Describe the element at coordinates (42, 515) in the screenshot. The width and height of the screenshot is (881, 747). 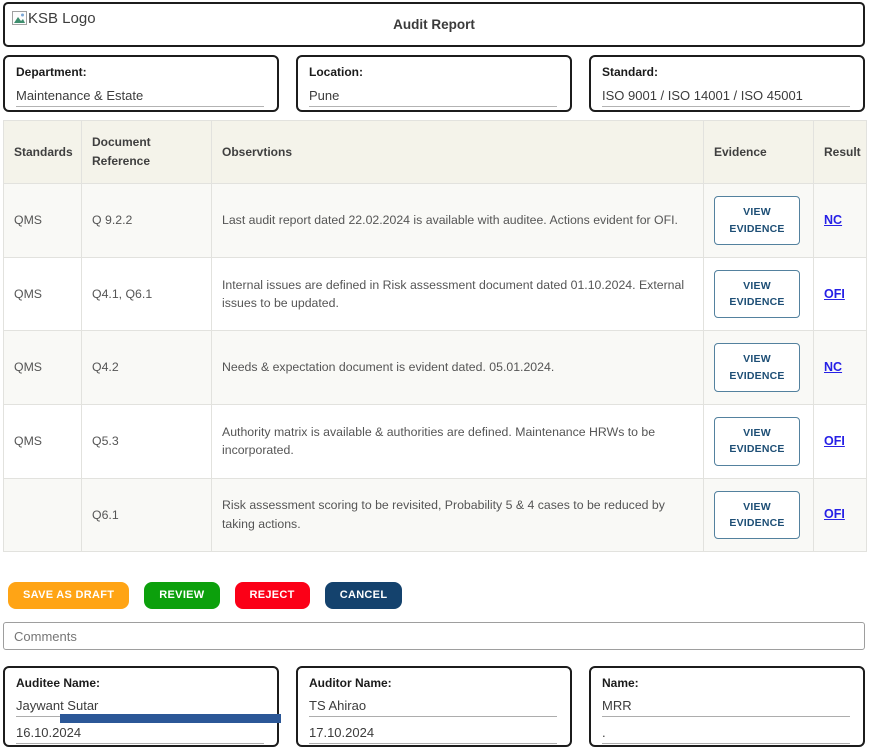
I see `standard-cell` at that location.